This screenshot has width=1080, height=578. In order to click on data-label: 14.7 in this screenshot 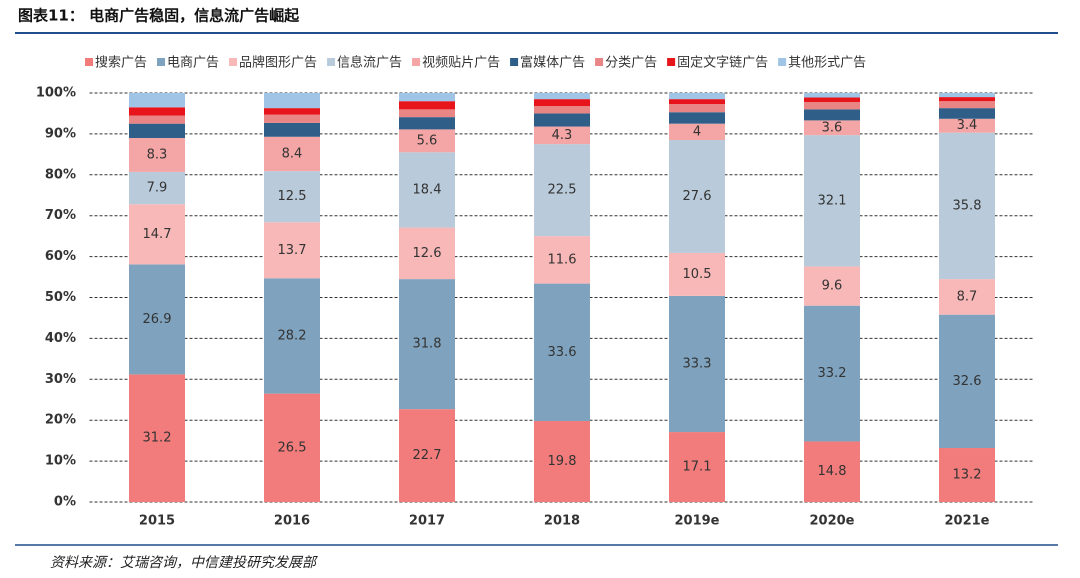, I will do `click(157, 234)`.